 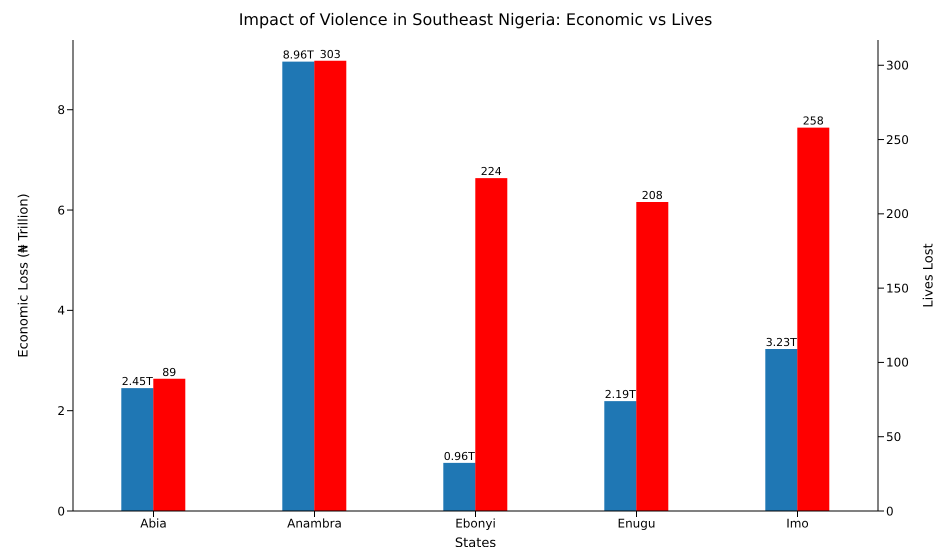 I want to click on y2-tick-label: 50, so click(x=894, y=437).